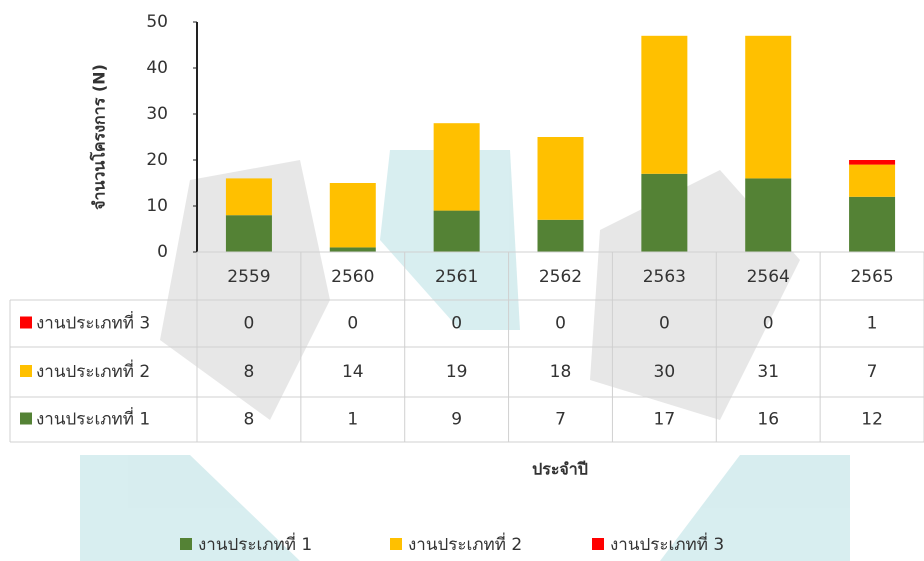 The width and height of the screenshot is (924, 561). What do you see at coordinates (255, 543) in the screenshot?
I see `legend-label: งานประเภทที่ 1` at bounding box center [255, 543].